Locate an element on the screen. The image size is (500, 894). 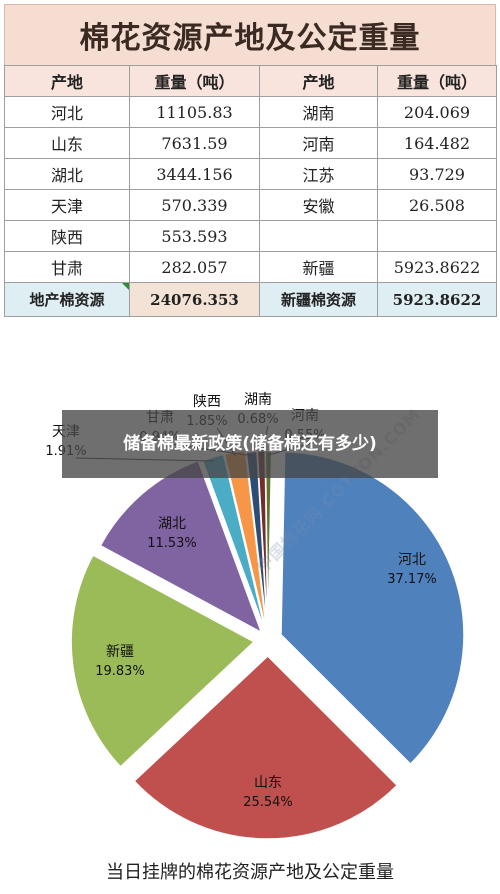
header-origin-1: 产地 is located at coordinates (67, 81).